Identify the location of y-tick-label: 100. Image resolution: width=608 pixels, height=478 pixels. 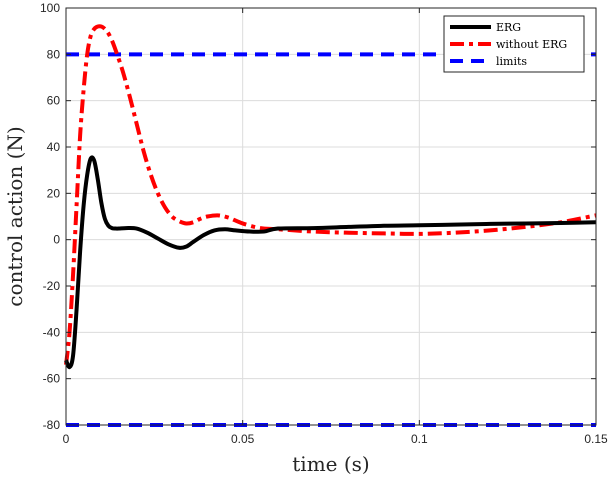
(50, 8).